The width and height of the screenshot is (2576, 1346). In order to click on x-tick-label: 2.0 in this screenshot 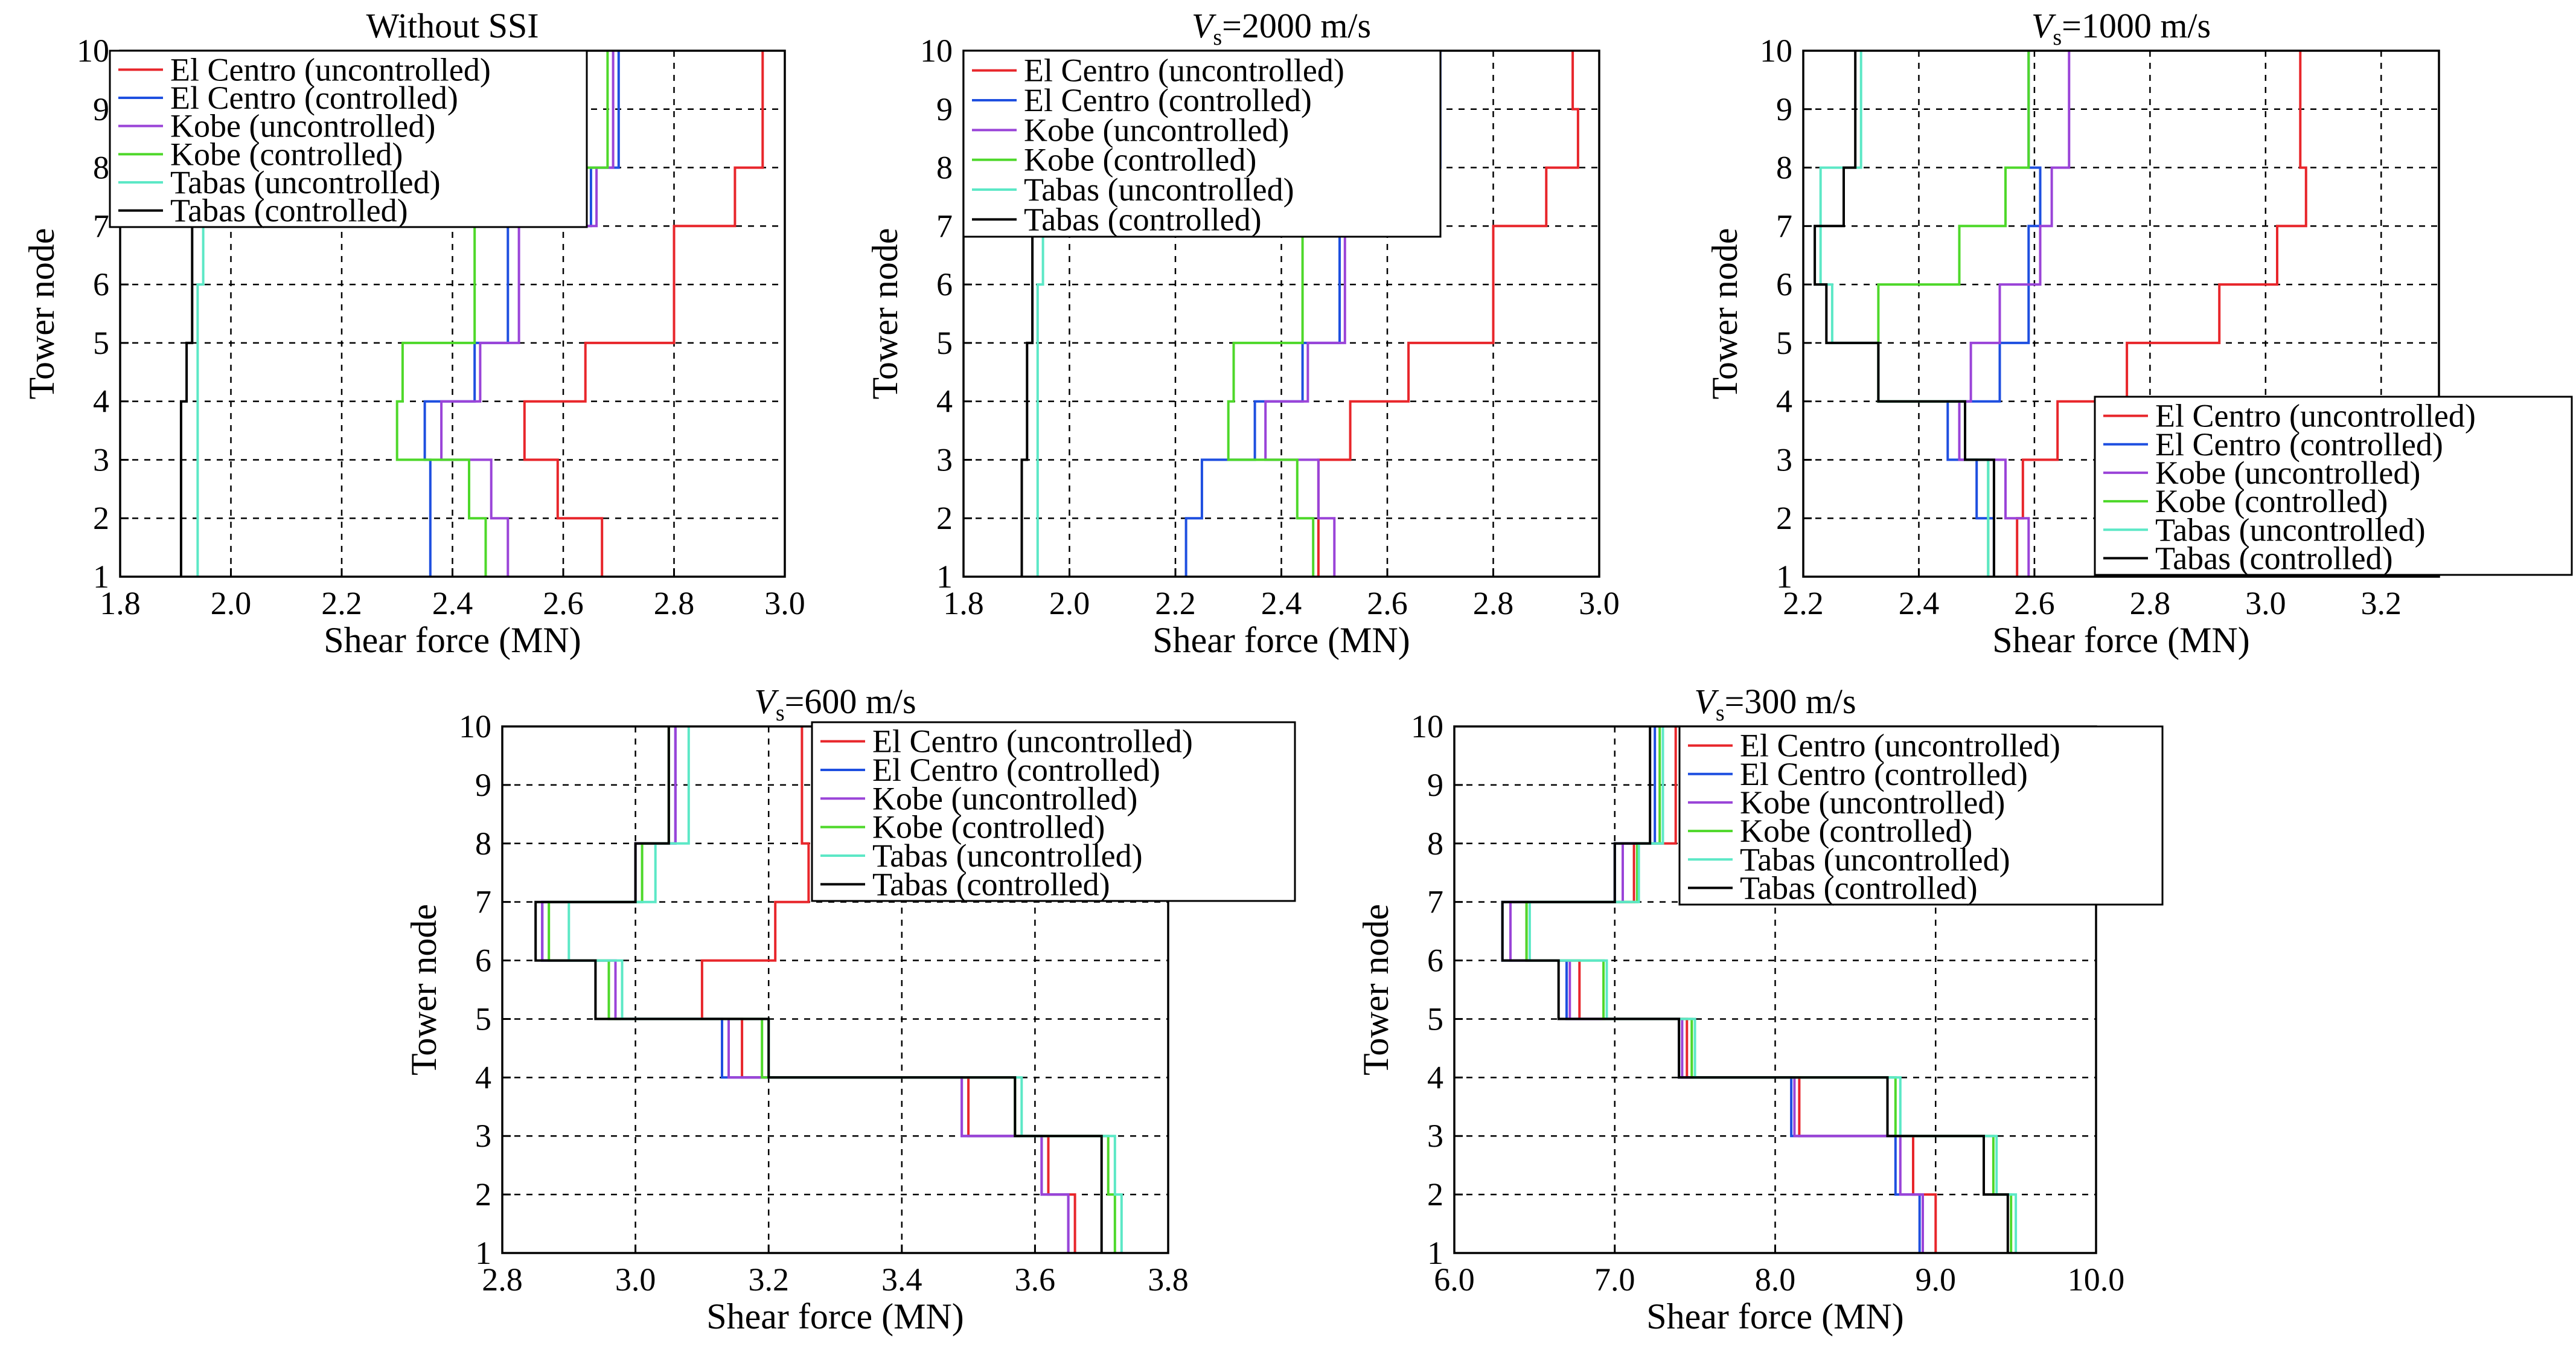, I will do `click(1070, 603)`.